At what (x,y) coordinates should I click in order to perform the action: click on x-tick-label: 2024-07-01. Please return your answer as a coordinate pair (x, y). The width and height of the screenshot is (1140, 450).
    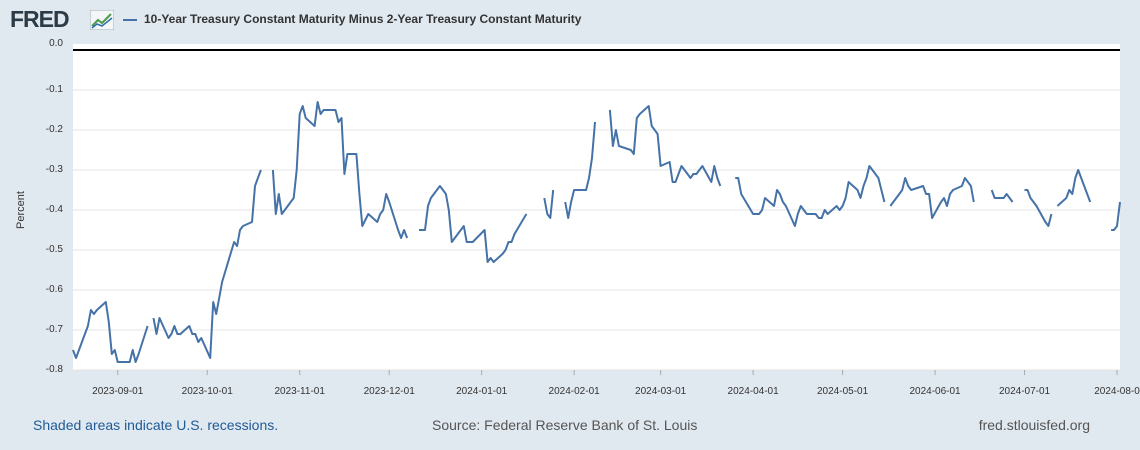
    Looking at the image, I should click on (1025, 391).